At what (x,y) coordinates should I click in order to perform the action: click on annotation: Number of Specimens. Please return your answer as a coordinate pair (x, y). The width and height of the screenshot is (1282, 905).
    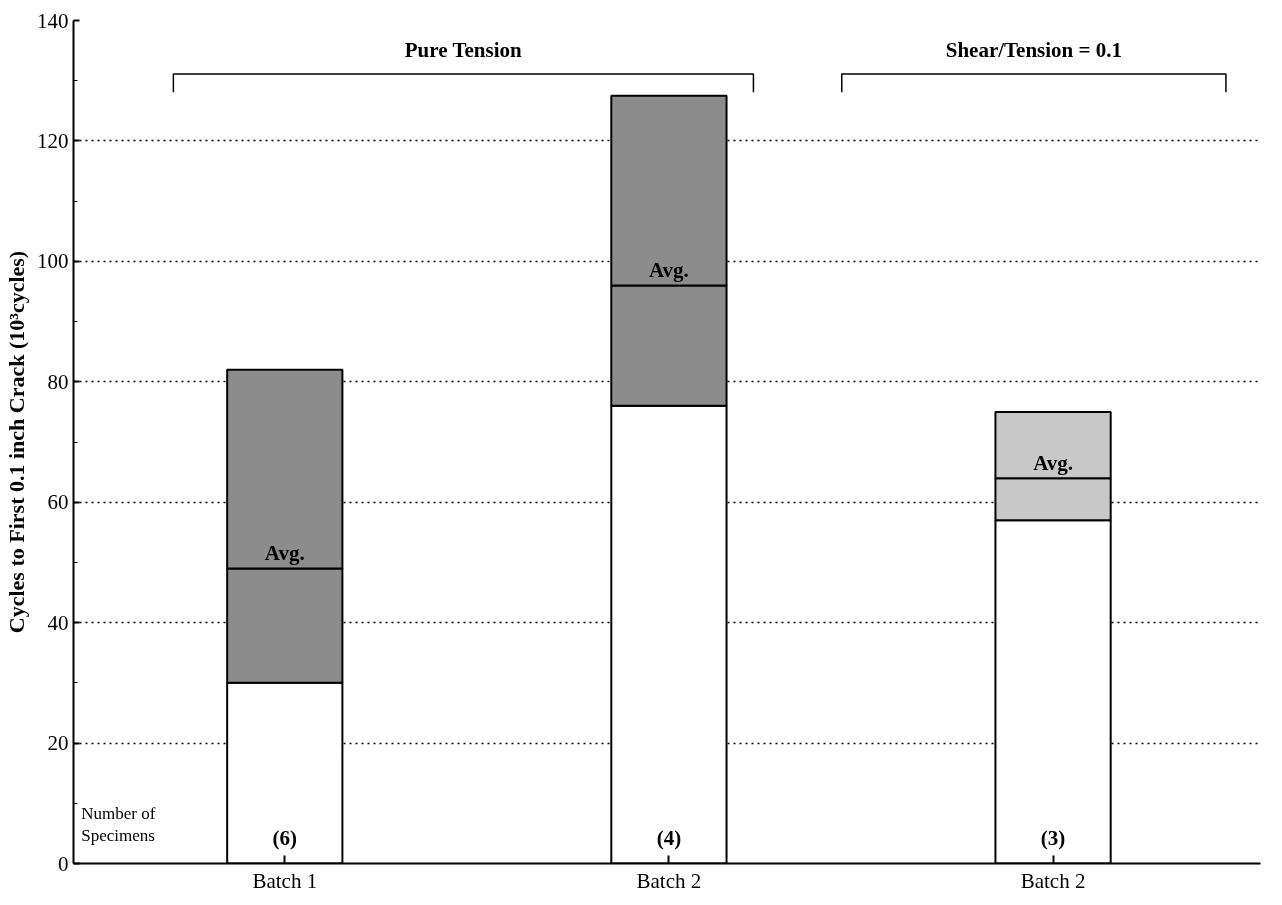
    Looking at the image, I should click on (118, 824).